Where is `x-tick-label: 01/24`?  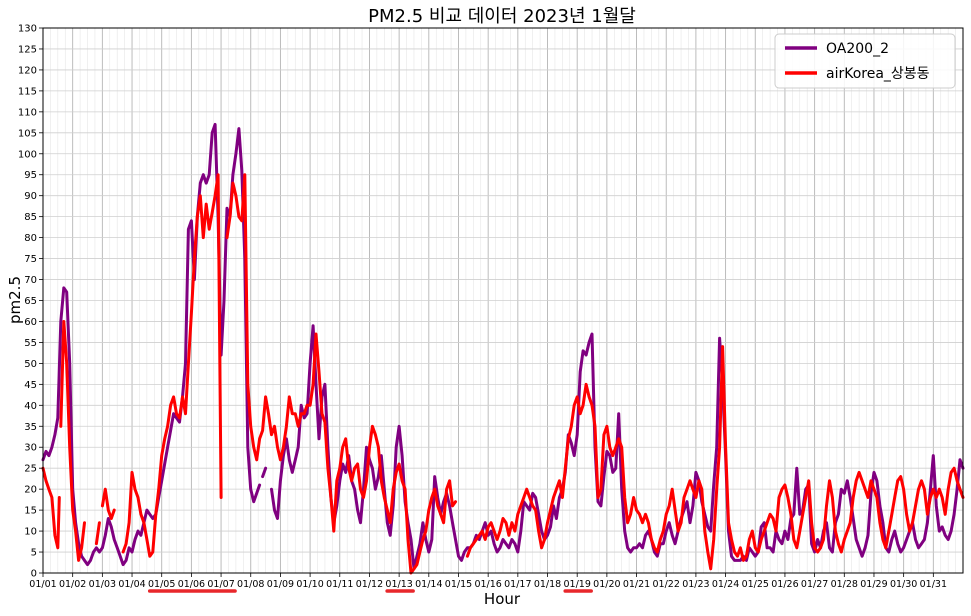 x-tick-label: 01/24 is located at coordinates (725, 584).